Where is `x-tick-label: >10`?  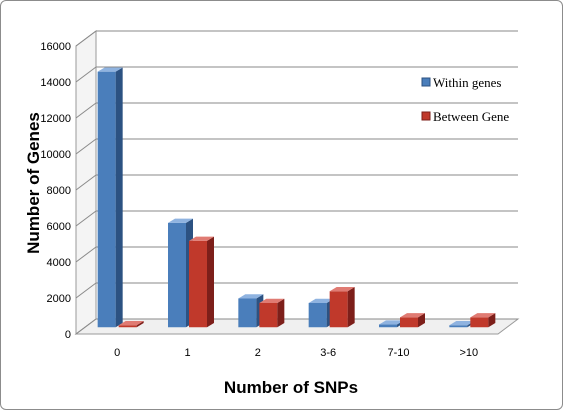
x-tick-label: >10 is located at coordinates (468, 353).